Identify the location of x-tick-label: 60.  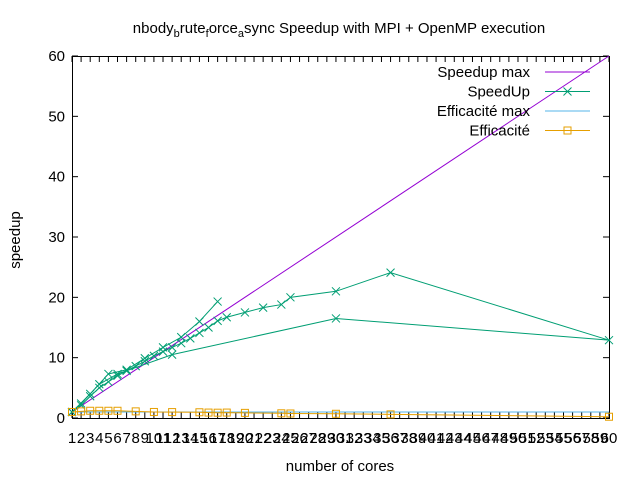
(609, 438).